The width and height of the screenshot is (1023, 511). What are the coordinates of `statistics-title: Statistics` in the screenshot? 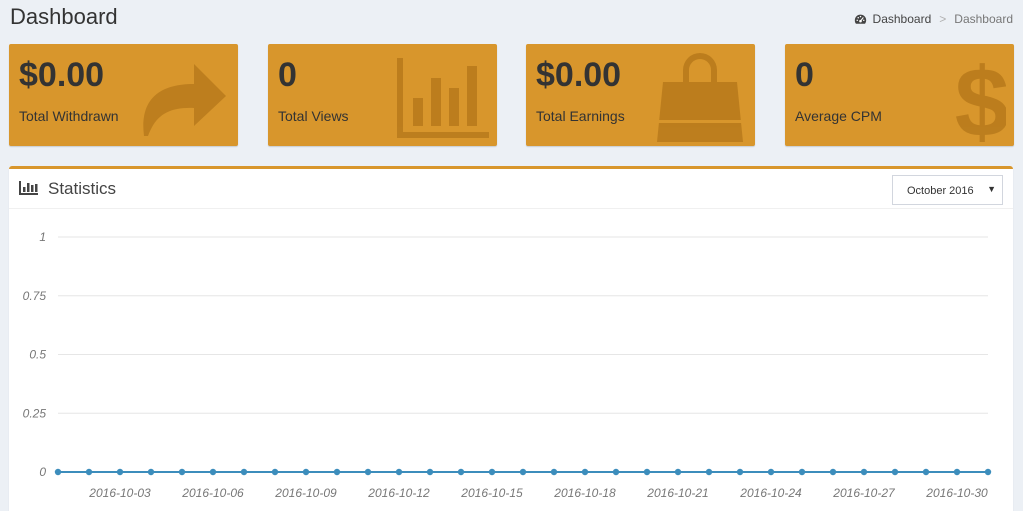 It's located at (82, 188).